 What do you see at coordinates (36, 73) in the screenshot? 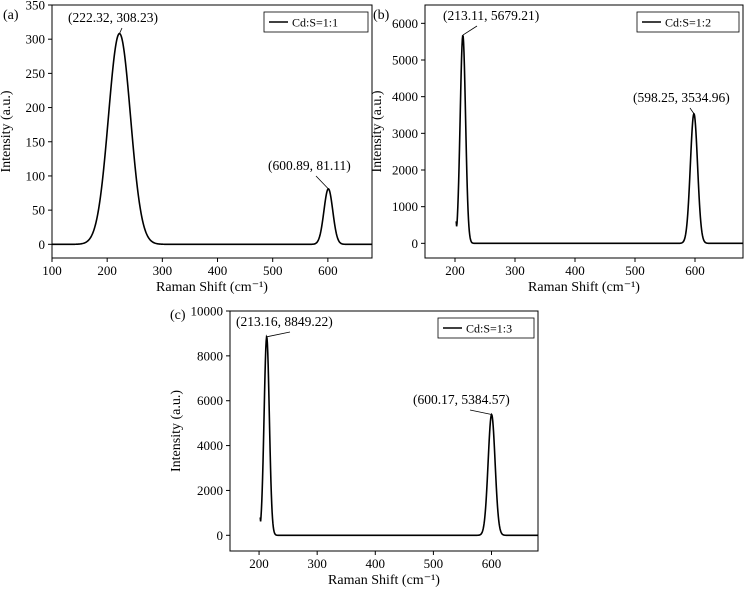
I see `y-tick-label: 250` at bounding box center [36, 73].